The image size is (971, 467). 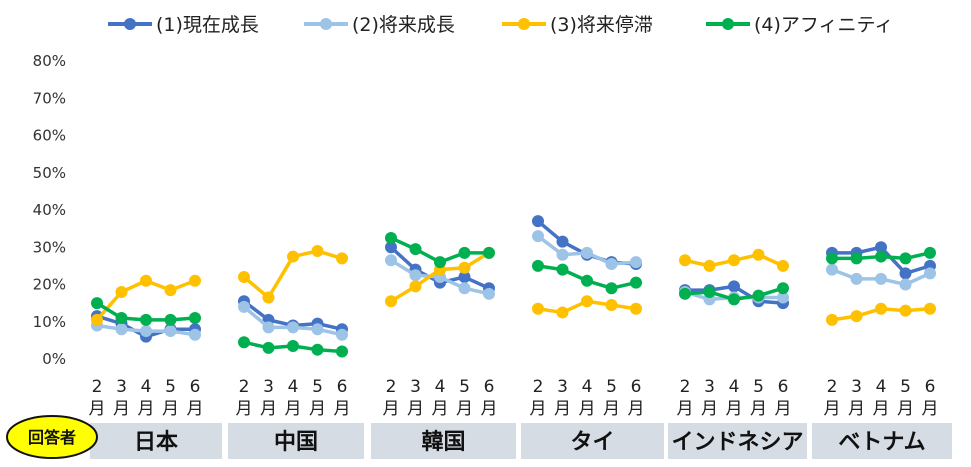 I want to click on legend-item: (2)将来成長, so click(x=379, y=25).